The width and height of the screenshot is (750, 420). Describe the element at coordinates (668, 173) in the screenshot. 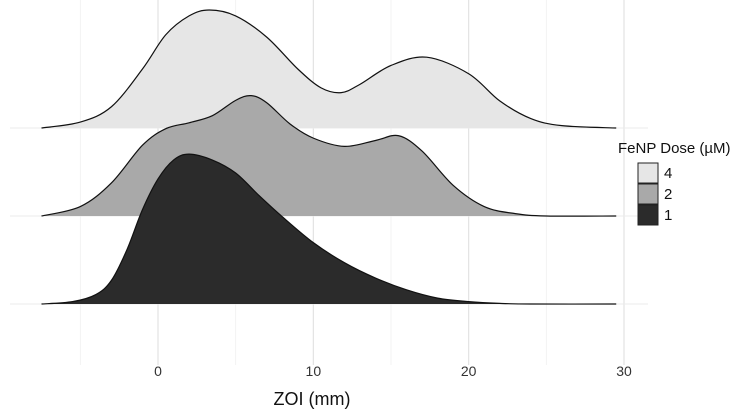

I see `legend-label-dose-4: 4` at that location.